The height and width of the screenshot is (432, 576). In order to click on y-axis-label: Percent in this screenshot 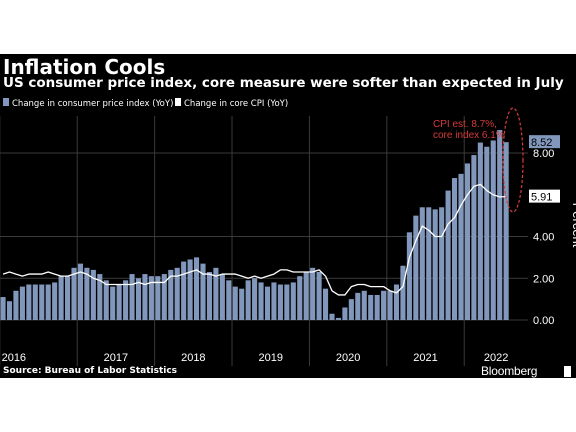, I will do `click(573, 225)`.